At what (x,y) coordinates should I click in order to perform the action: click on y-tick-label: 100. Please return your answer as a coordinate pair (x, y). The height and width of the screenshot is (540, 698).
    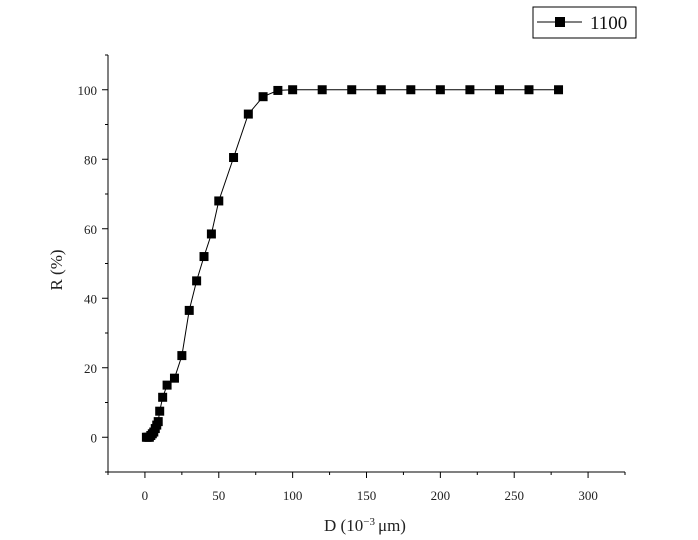
    Looking at the image, I should click on (88, 90).